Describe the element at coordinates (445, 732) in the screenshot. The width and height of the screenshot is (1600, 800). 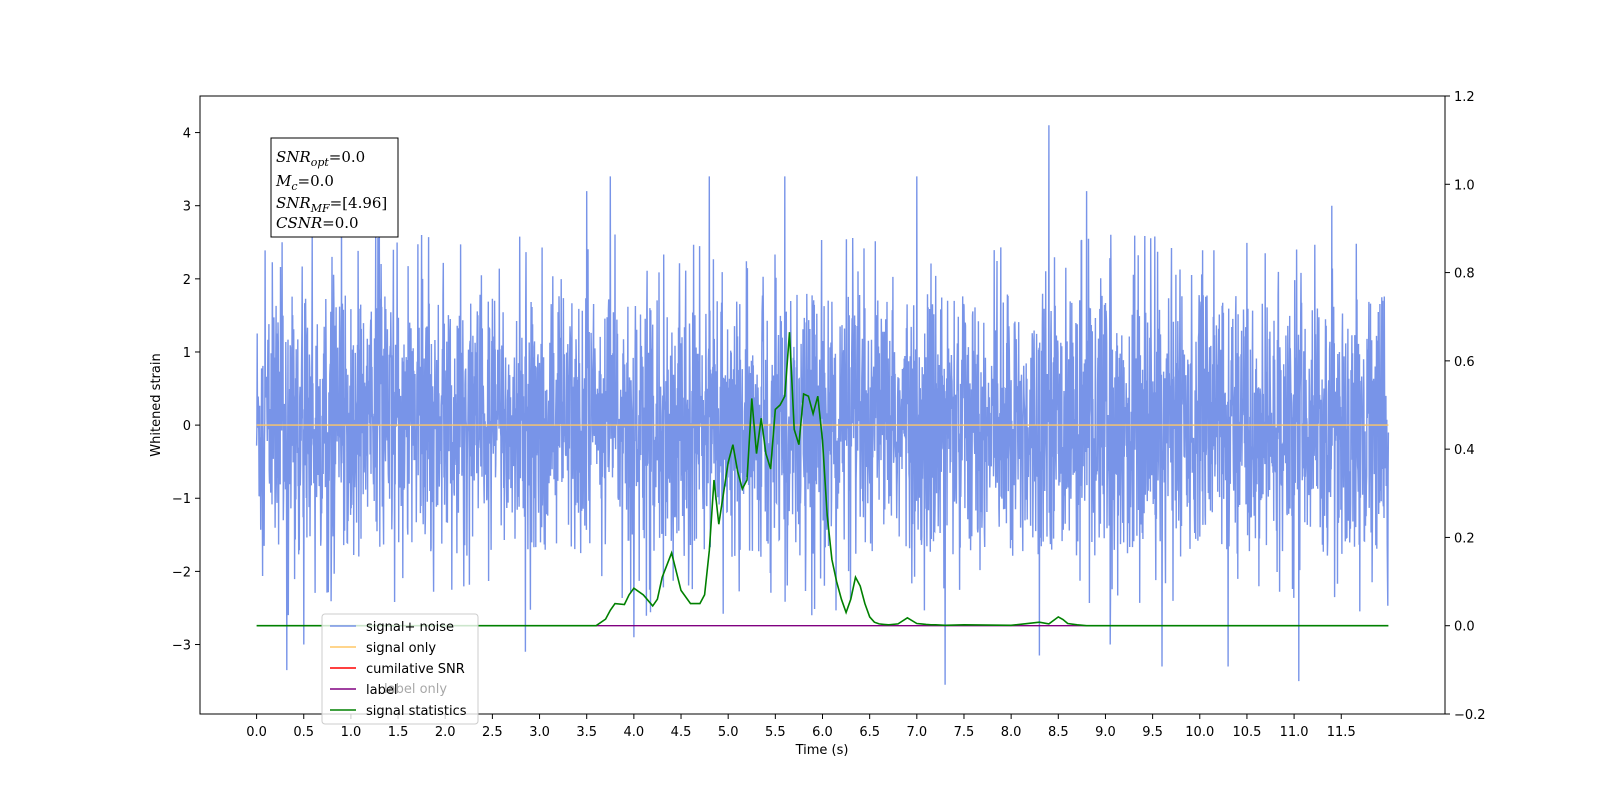
I see `x-tick-label-4: 2.0` at that location.